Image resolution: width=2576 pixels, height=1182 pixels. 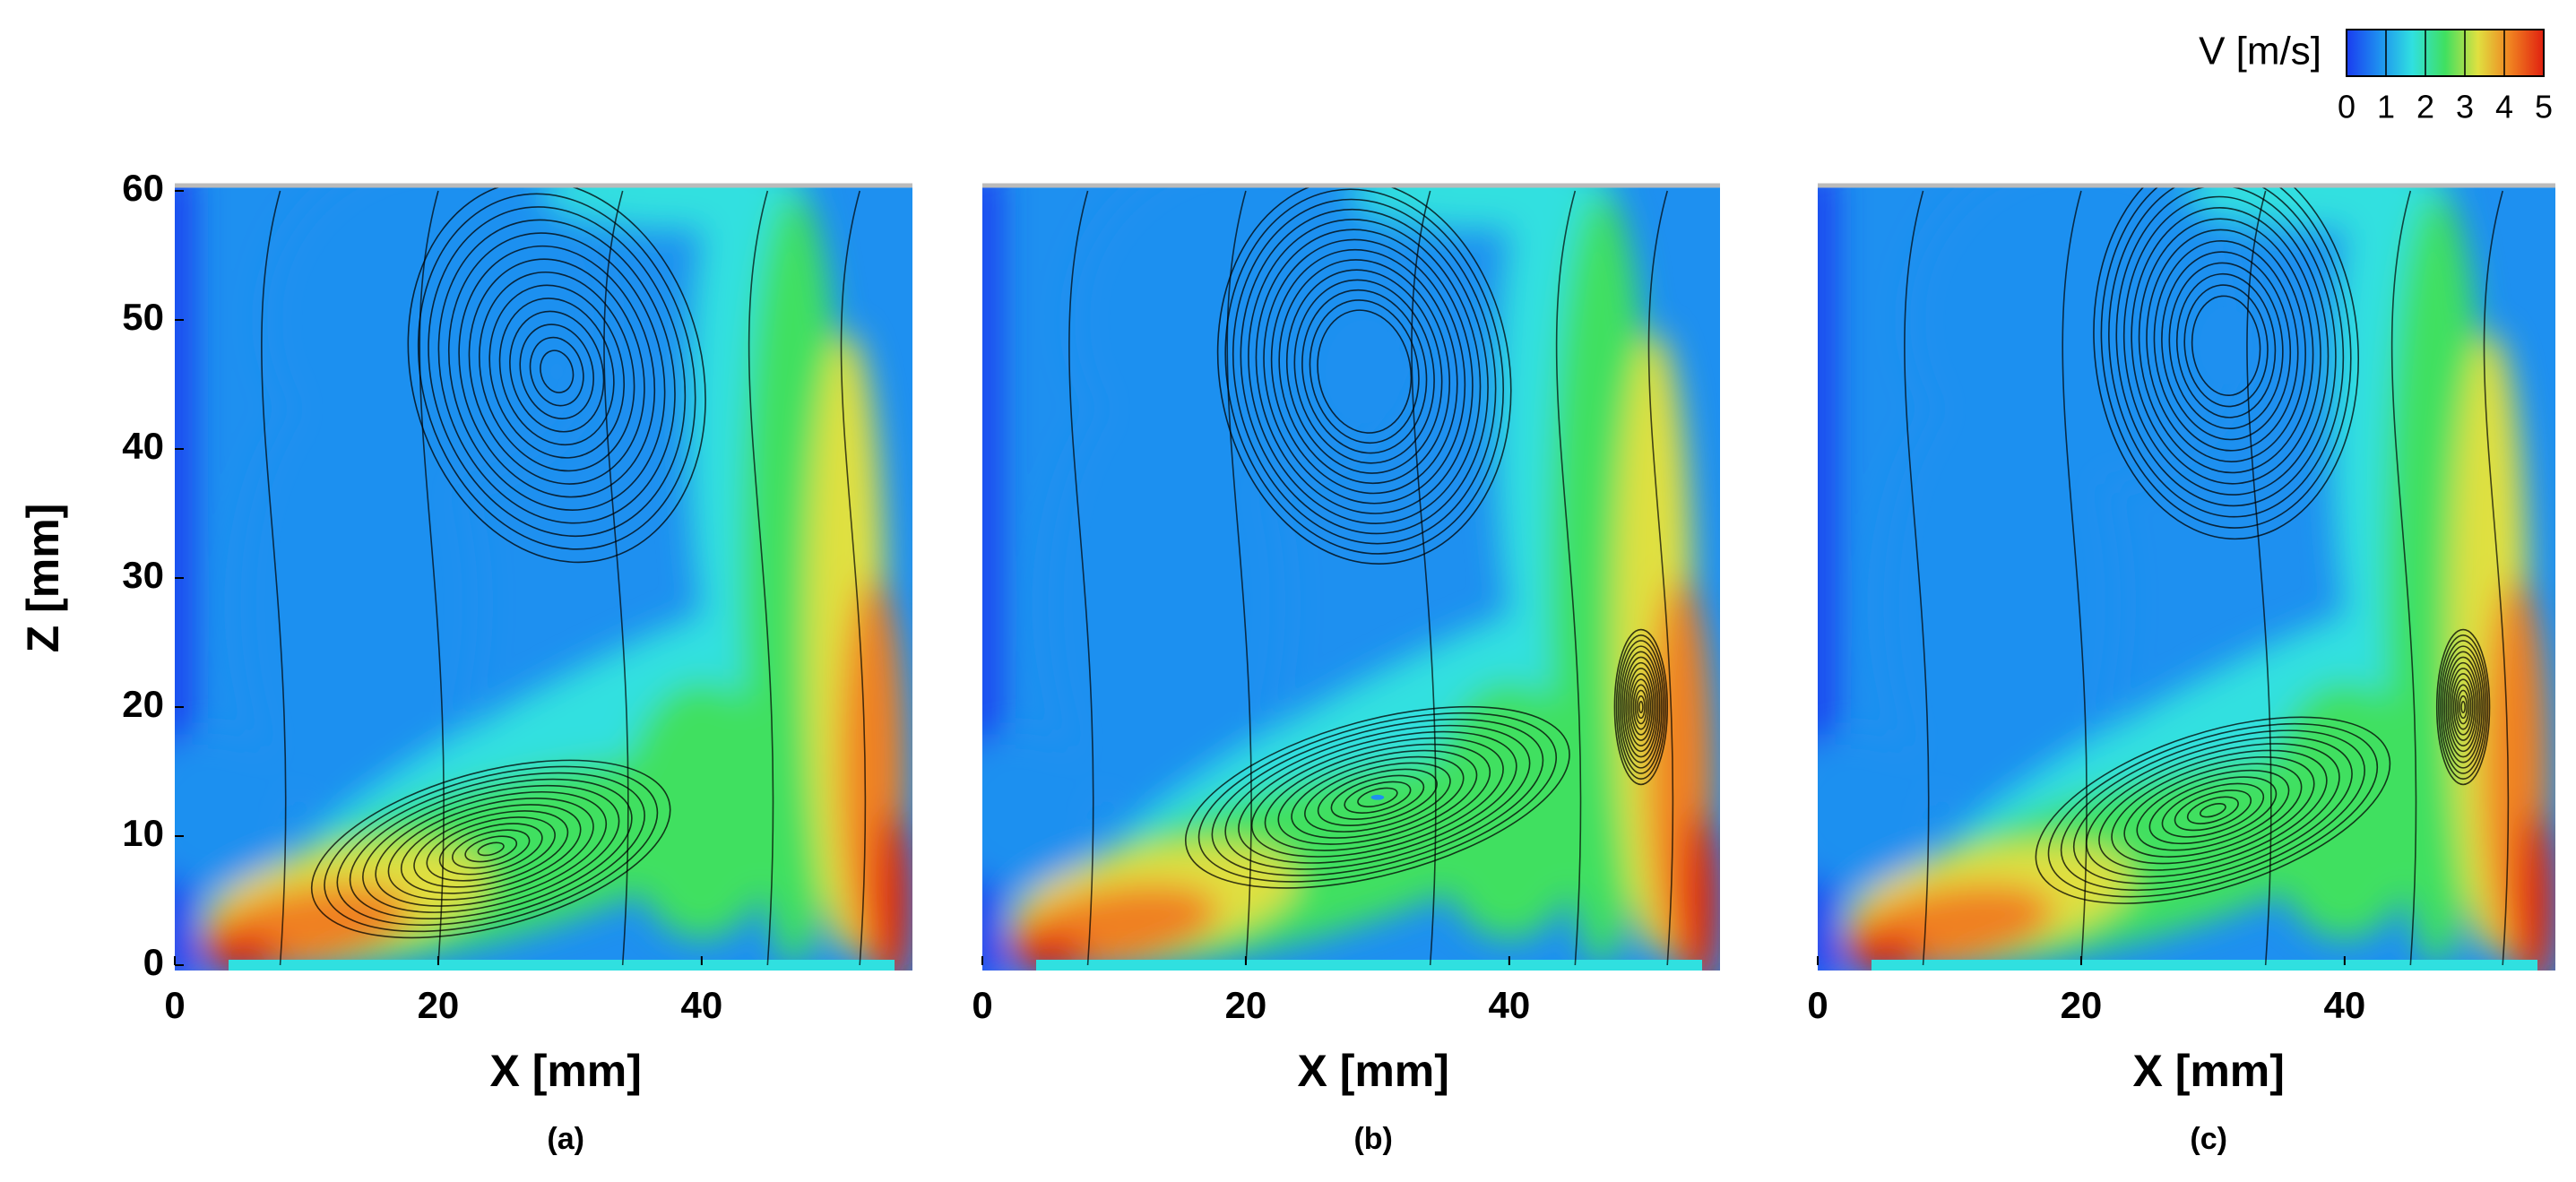 What do you see at coordinates (2465, 107) in the screenshot?
I see `colorbar-tick-label: 3` at bounding box center [2465, 107].